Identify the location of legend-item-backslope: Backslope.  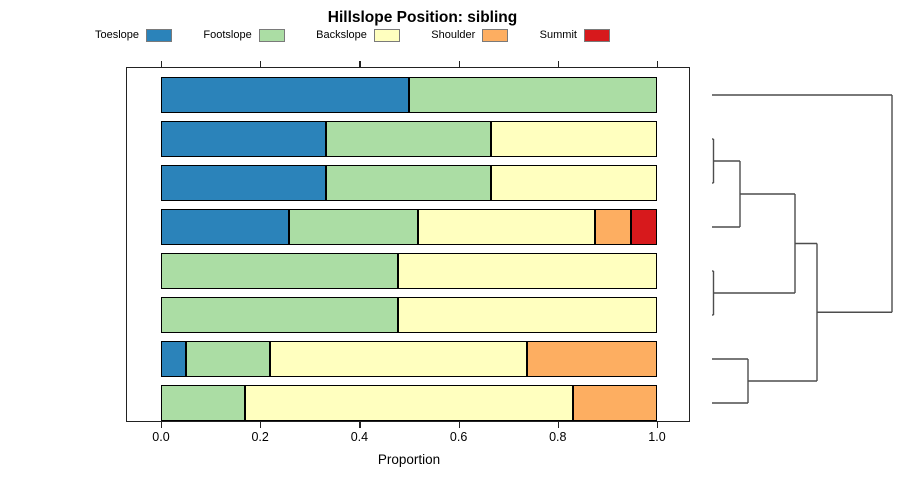
(358, 35).